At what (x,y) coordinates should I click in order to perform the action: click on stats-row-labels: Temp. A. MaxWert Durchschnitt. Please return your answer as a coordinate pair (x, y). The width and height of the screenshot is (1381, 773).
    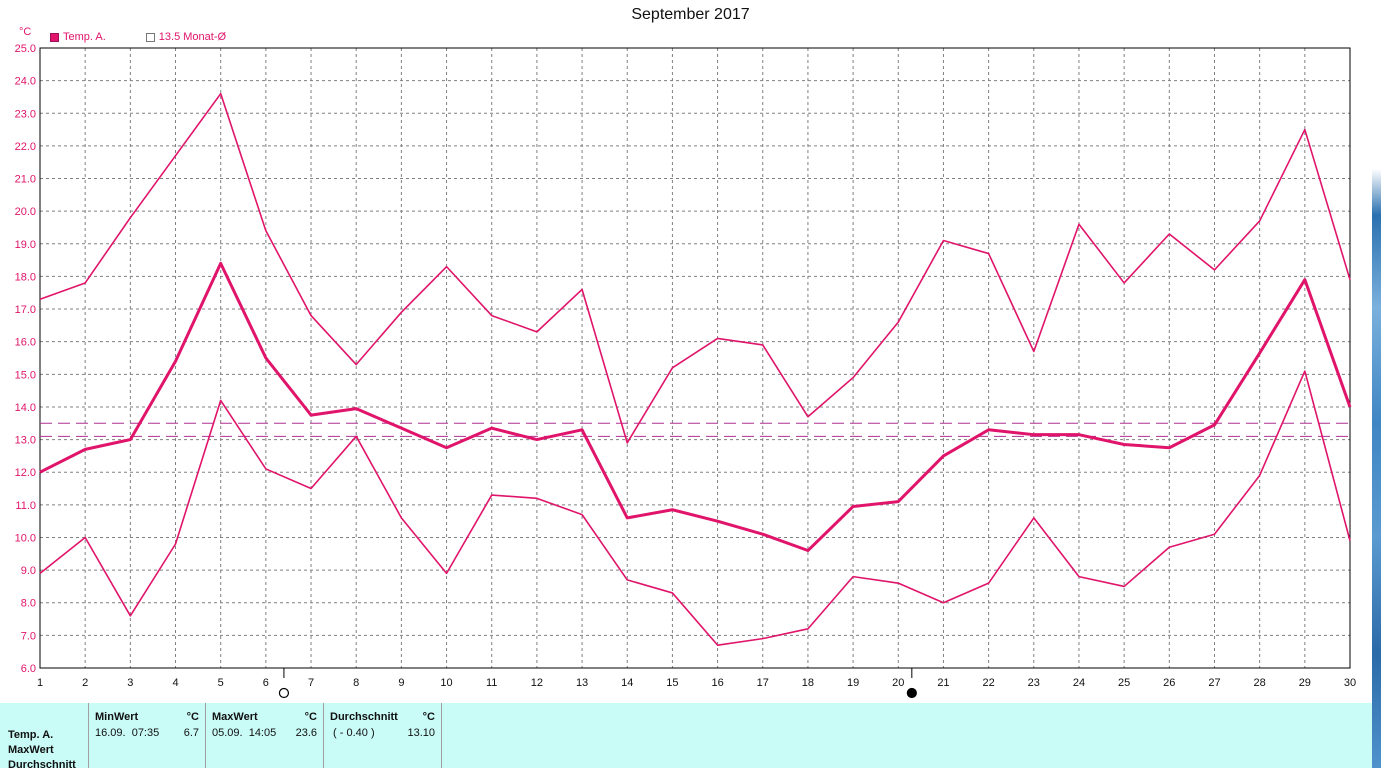
    Looking at the image, I should click on (42, 750).